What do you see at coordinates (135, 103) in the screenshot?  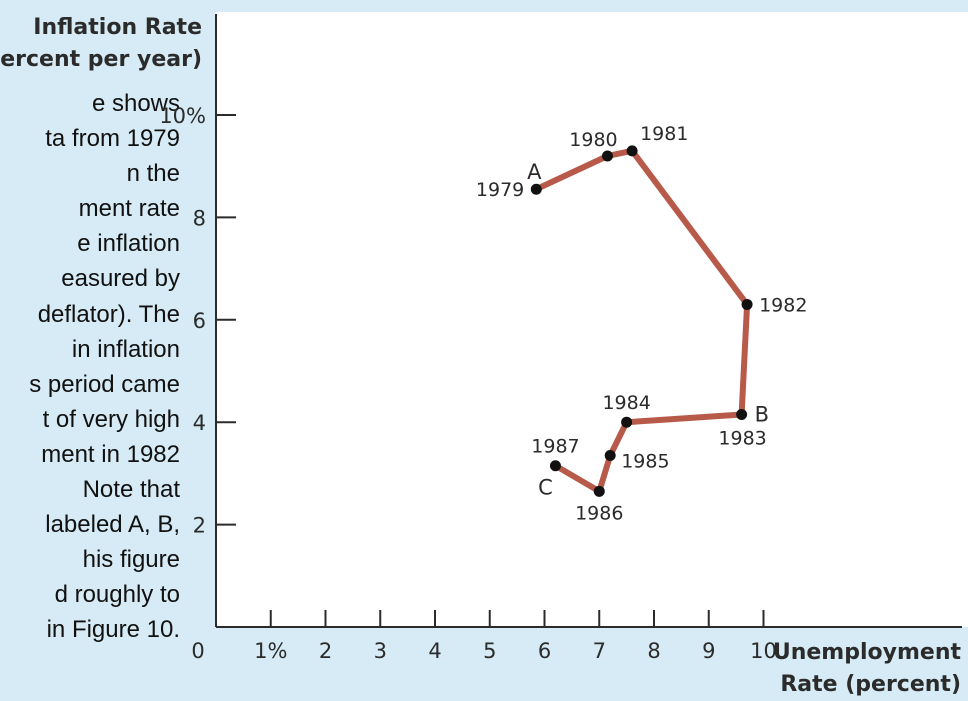 I see `caption-line: e shows` at bounding box center [135, 103].